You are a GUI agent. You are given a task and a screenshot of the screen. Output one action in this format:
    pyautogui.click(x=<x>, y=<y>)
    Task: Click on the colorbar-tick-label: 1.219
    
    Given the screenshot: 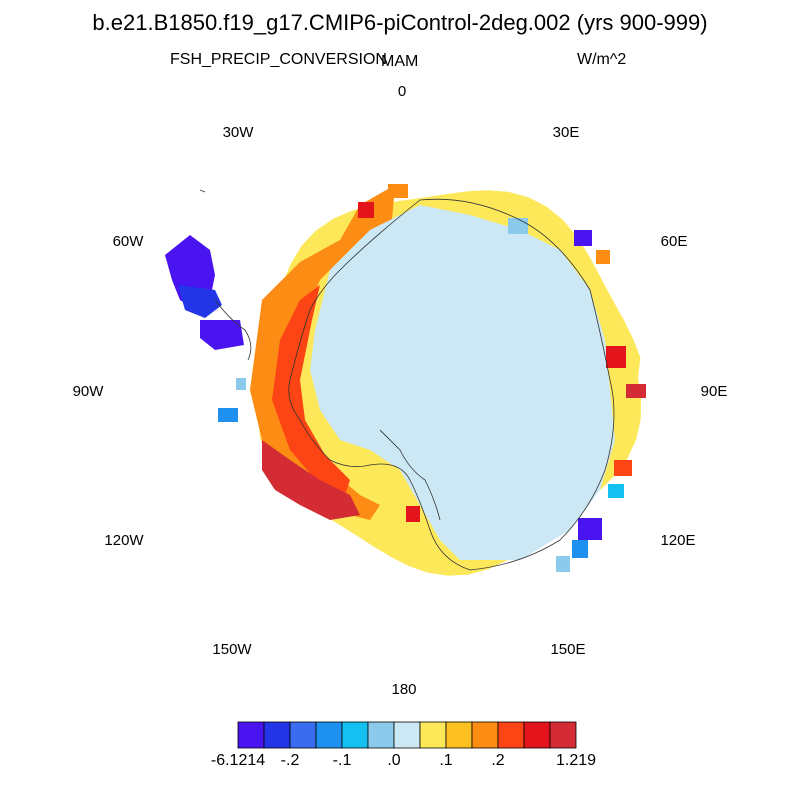 What is the action you would take?
    pyautogui.click(x=576, y=760)
    